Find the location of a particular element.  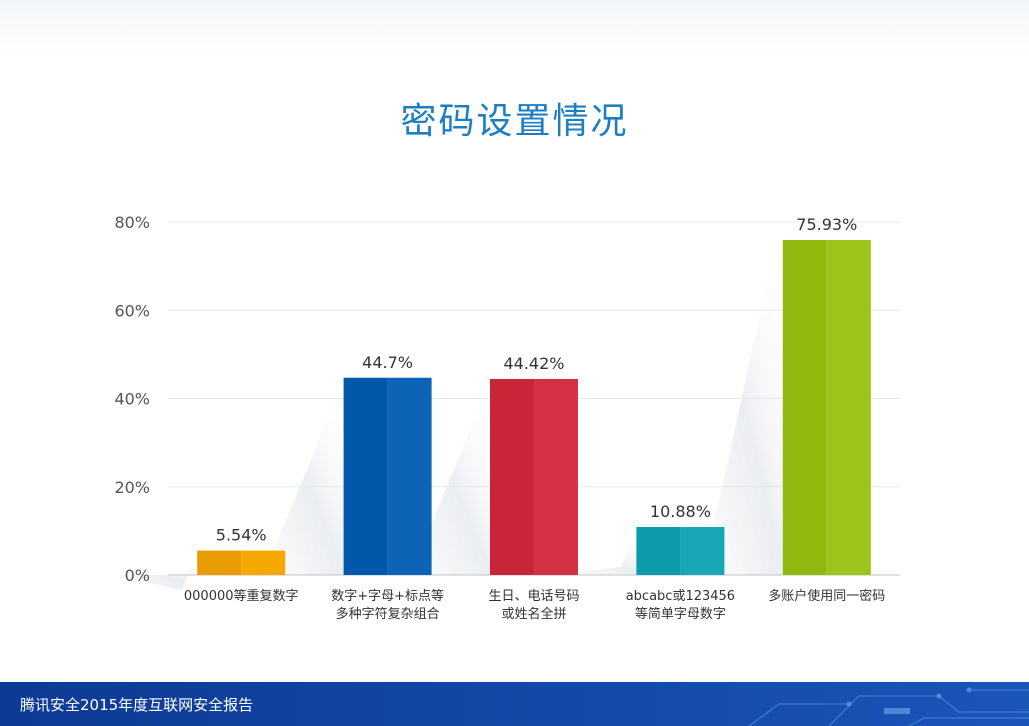

value-label: 44.7% is located at coordinates (387, 362).